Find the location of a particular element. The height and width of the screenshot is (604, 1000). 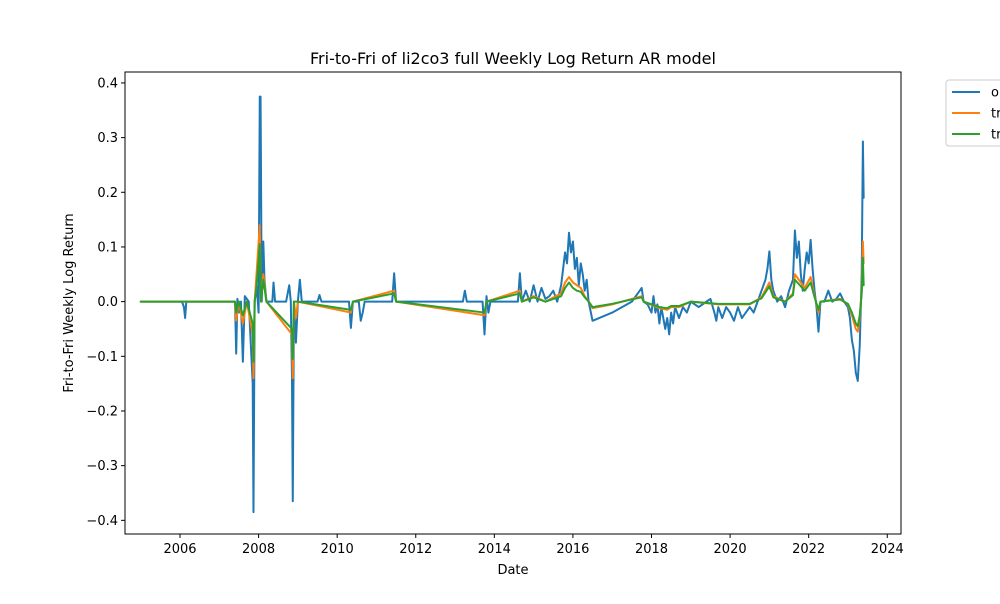

x-tick-label: 2008 is located at coordinates (258, 549).